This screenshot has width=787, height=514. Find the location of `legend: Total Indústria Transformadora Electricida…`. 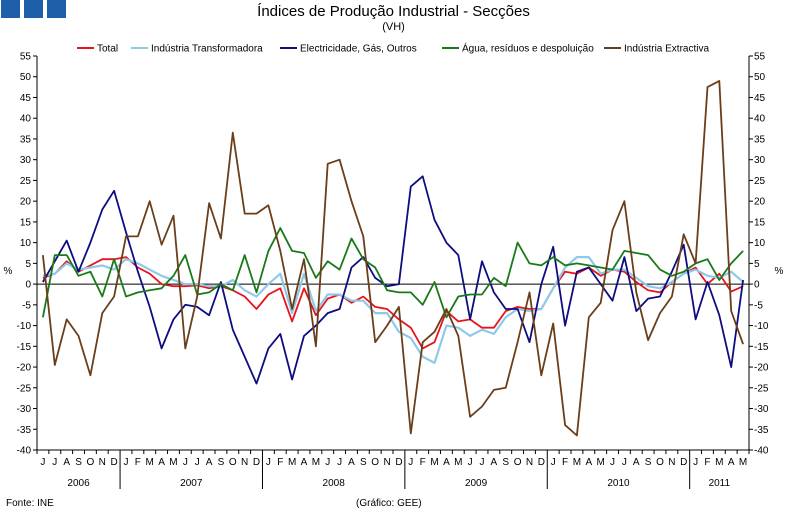

legend: Total Indústria Transformadora Electricida… is located at coordinates (393, 48).